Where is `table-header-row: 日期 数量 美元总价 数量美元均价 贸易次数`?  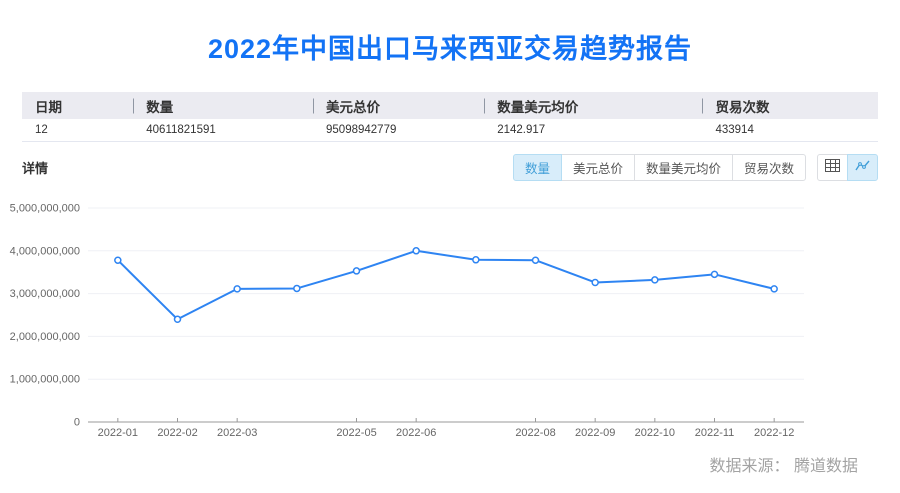 table-header-row: 日期 数量 美元总价 数量美元均价 贸易次数 is located at coordinates (450, 105).